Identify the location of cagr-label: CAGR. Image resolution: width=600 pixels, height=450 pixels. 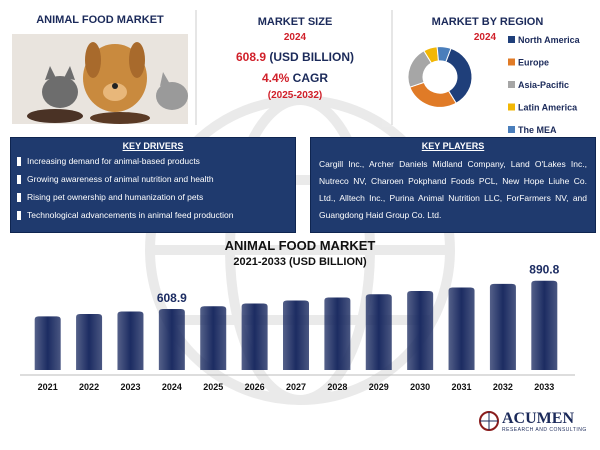
(310, 78).